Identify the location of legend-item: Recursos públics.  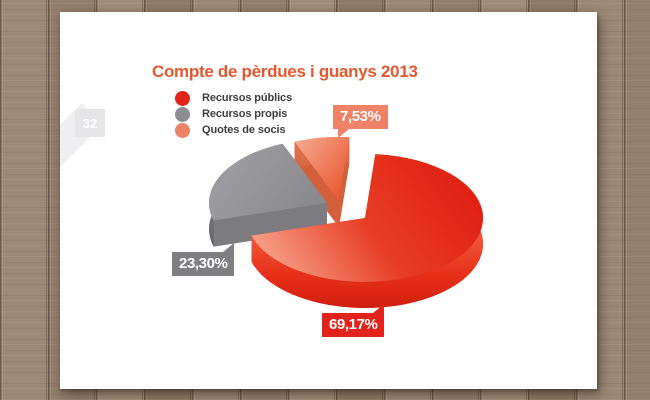
(233, 98).